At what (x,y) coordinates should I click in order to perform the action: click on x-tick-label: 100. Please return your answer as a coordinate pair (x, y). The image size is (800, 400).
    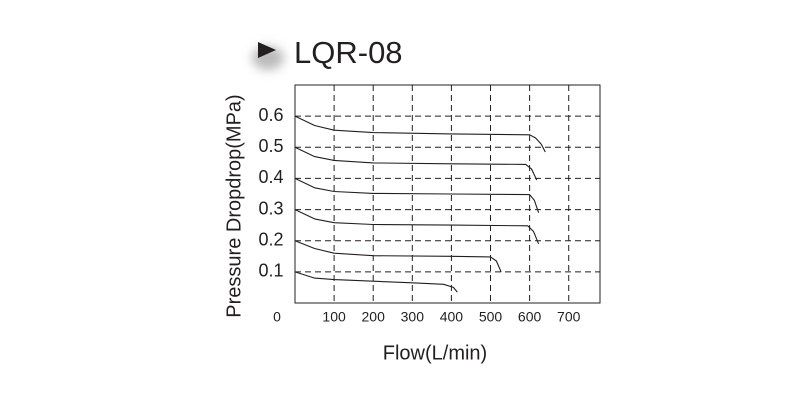
    Looking at the image, I should click on (334, 317).